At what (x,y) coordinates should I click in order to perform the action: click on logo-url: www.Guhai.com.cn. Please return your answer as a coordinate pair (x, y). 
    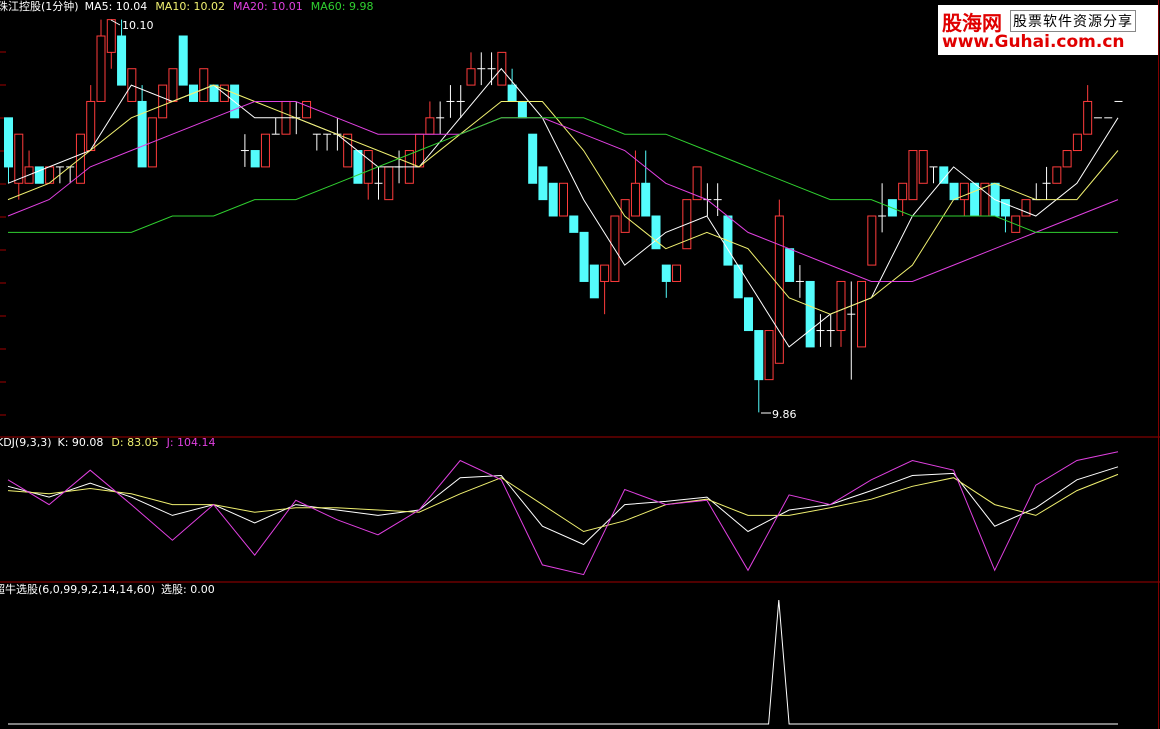
    Looking at the image, I should click on (1033, 42).